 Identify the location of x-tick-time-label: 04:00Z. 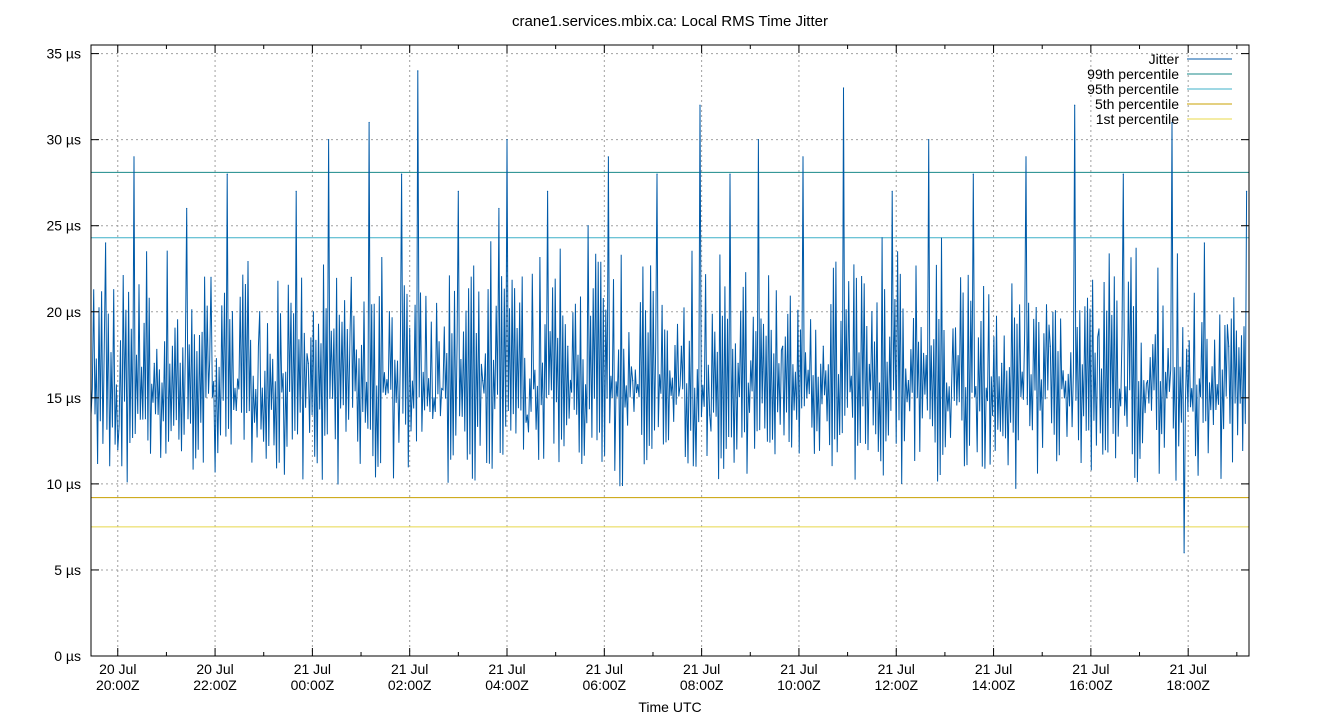
(507, 685).